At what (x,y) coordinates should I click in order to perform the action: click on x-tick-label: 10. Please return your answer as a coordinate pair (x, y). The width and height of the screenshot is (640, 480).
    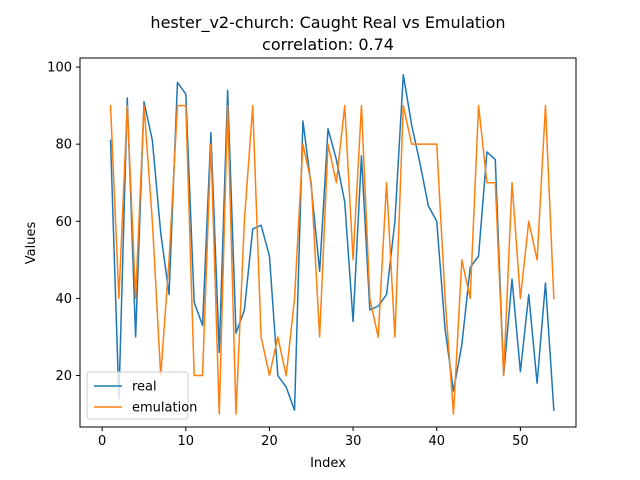
    Looking at the image, I should click on (186, 441).